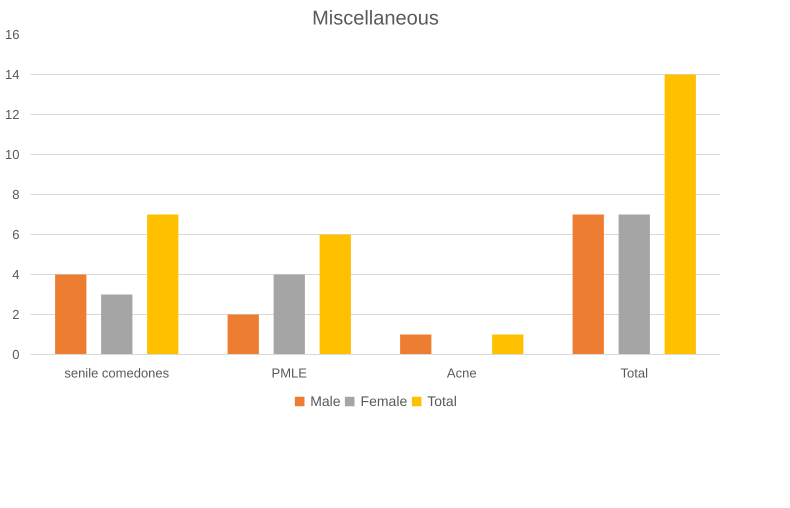 The width and height of the screenshot is (790, 508). I want to click on y-tick-label: 16, so click(12, 34).